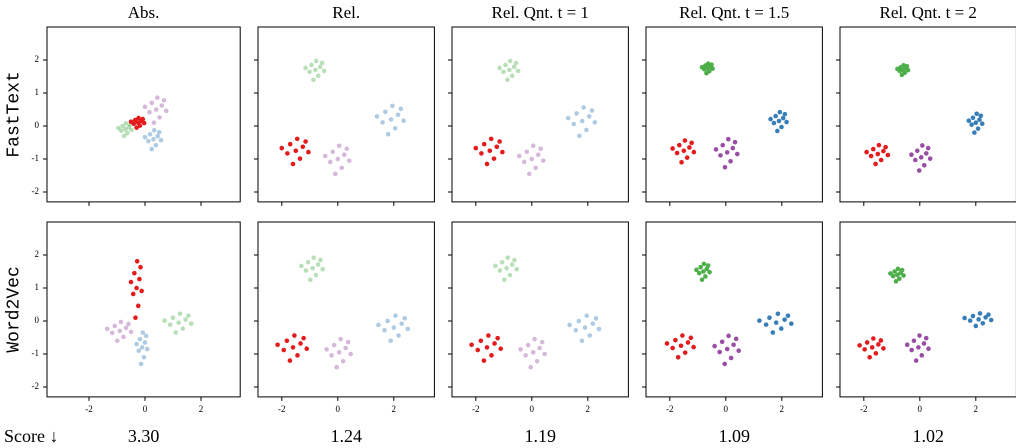  What do you see at coordinates (15, 114) in the screenshot?
I see `row-label: FastText` at bounding box center [15, 114].